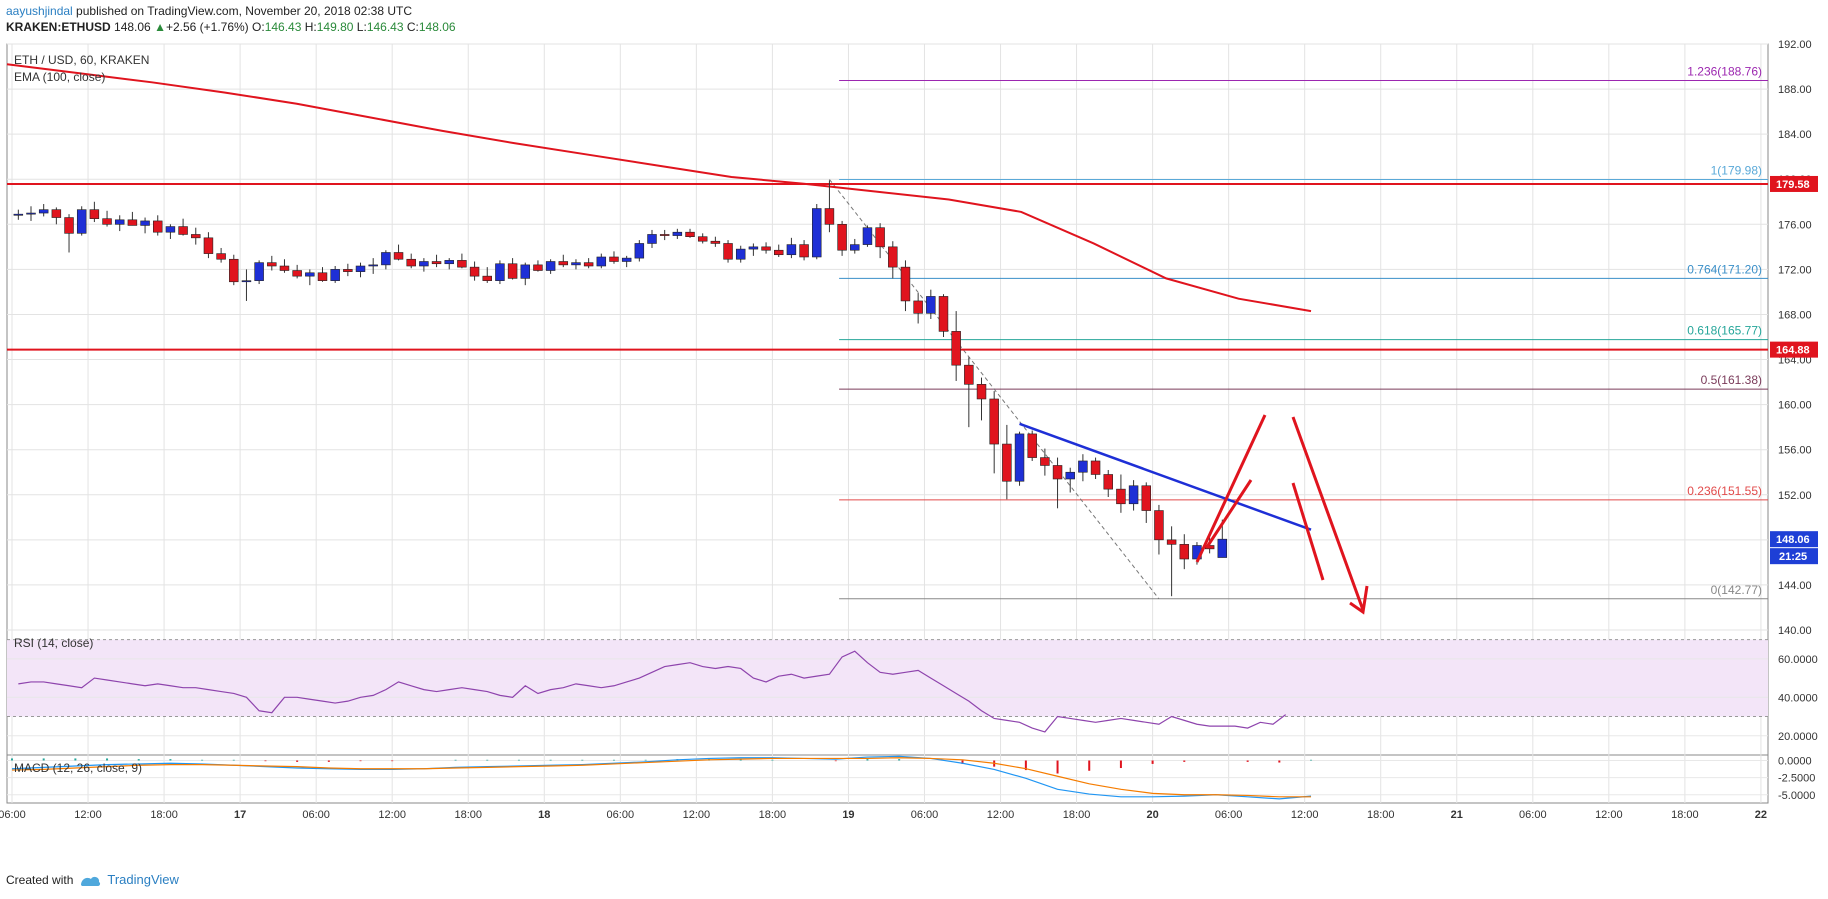  I want to click on projection-stroke, so click(1229, 513).